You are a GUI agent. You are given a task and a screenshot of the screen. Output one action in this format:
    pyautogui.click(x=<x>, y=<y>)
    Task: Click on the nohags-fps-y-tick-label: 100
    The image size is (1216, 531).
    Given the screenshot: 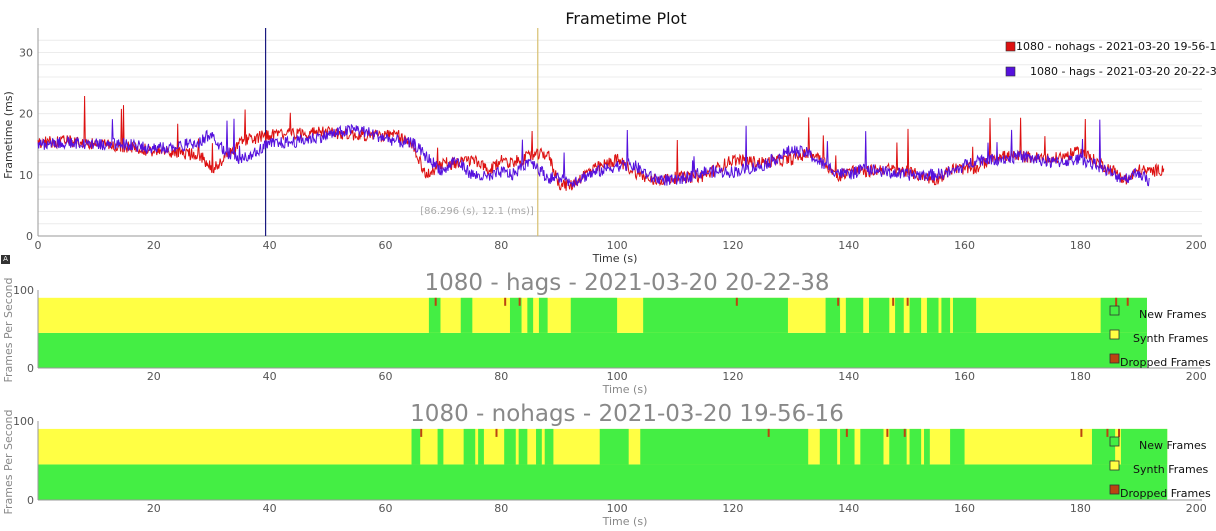 What is the action you would take?
    pyautogui.click(x=23, y=421)
    